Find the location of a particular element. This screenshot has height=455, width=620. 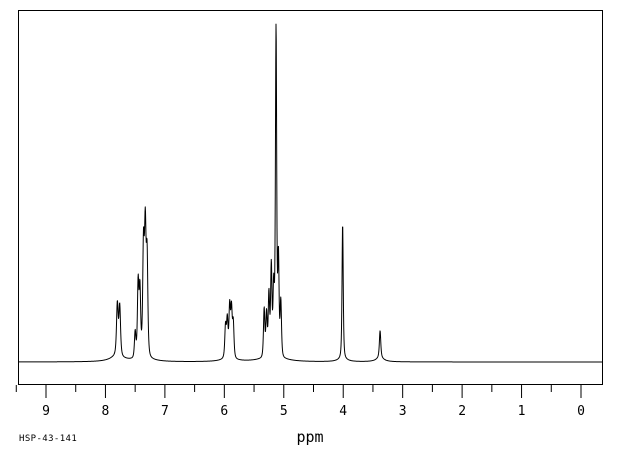

x-axis-tick-label: 8 is located at coordinates (106, 411).